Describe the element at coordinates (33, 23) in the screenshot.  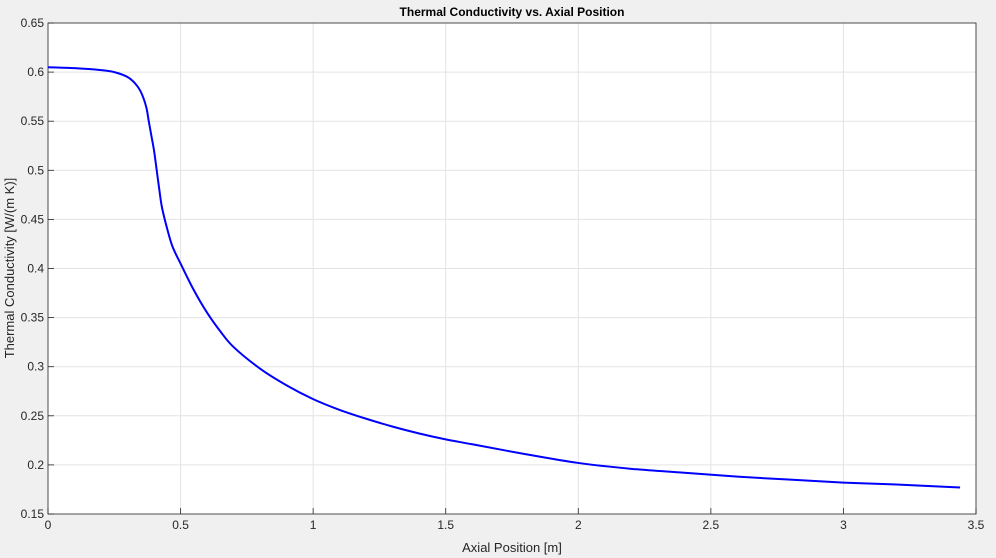
I see `y-tick-label: 0.65` at that location.